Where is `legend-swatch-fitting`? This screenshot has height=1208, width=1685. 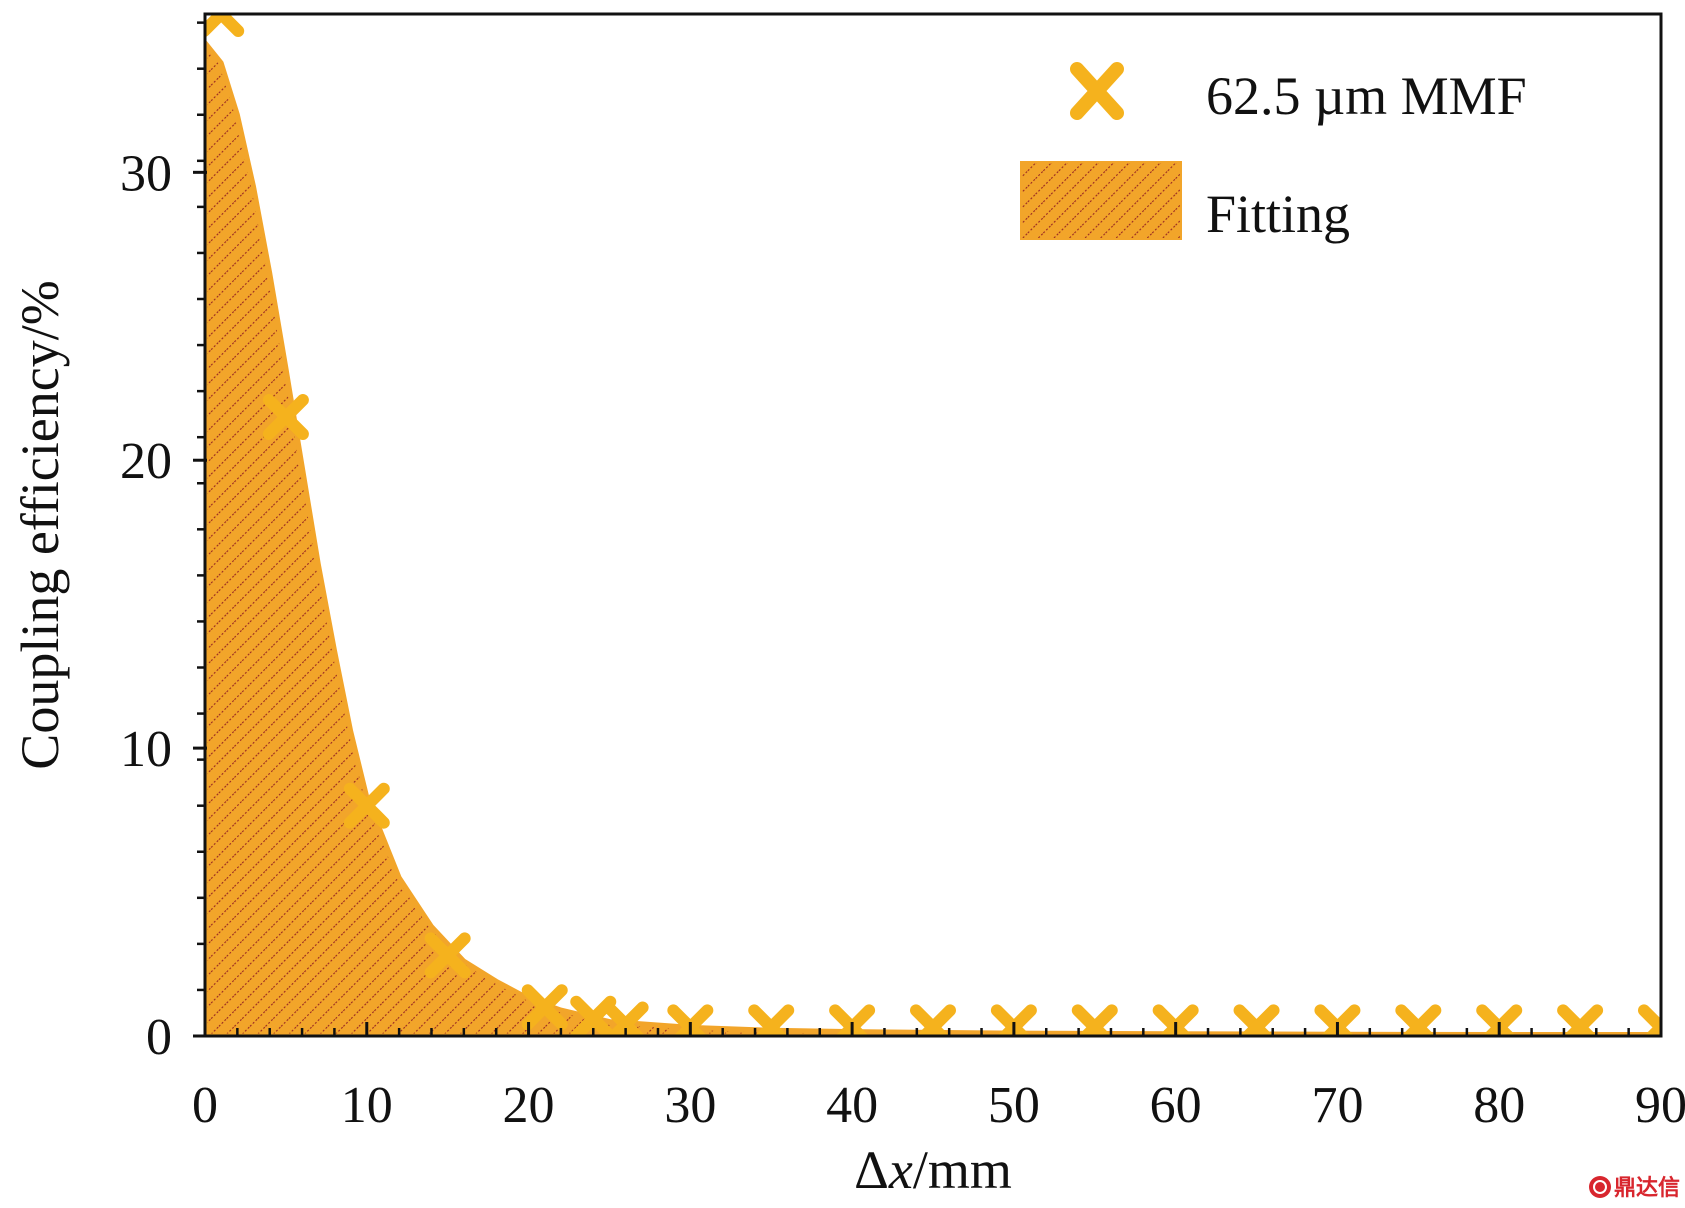
legend-swatch-fitting is located at coordinates (1101, 200).